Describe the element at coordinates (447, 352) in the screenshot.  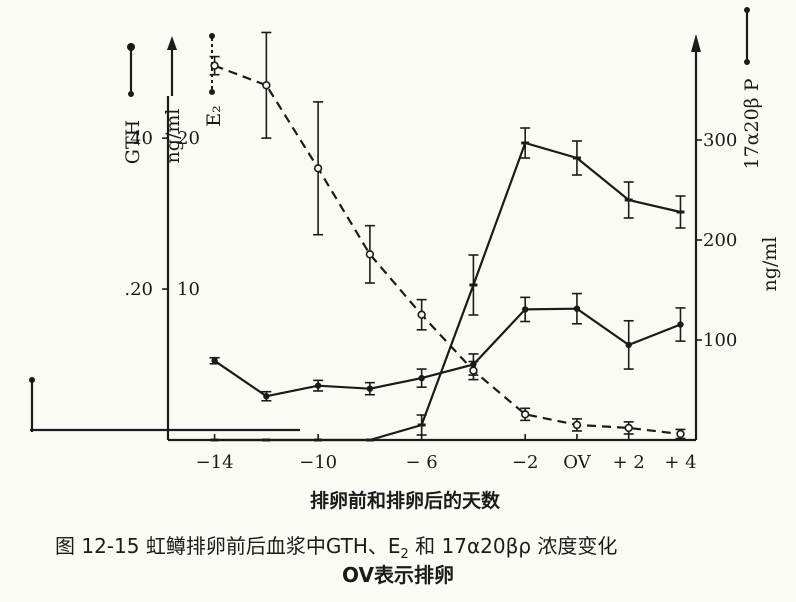
I see `gth-series-line` at that location.